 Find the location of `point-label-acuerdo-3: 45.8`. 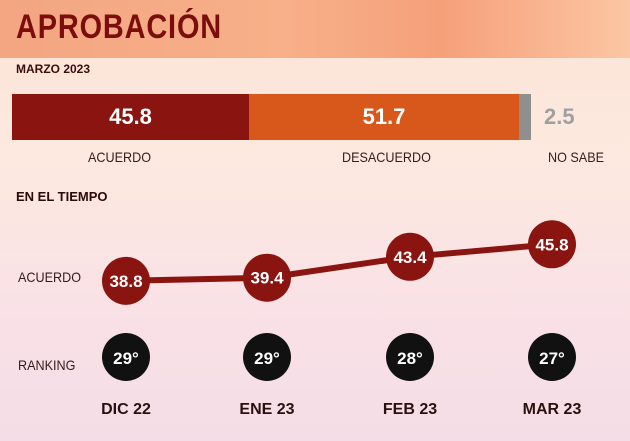

point-label-acuerdo-3: 45.8 is located at coordinates (551, 244).